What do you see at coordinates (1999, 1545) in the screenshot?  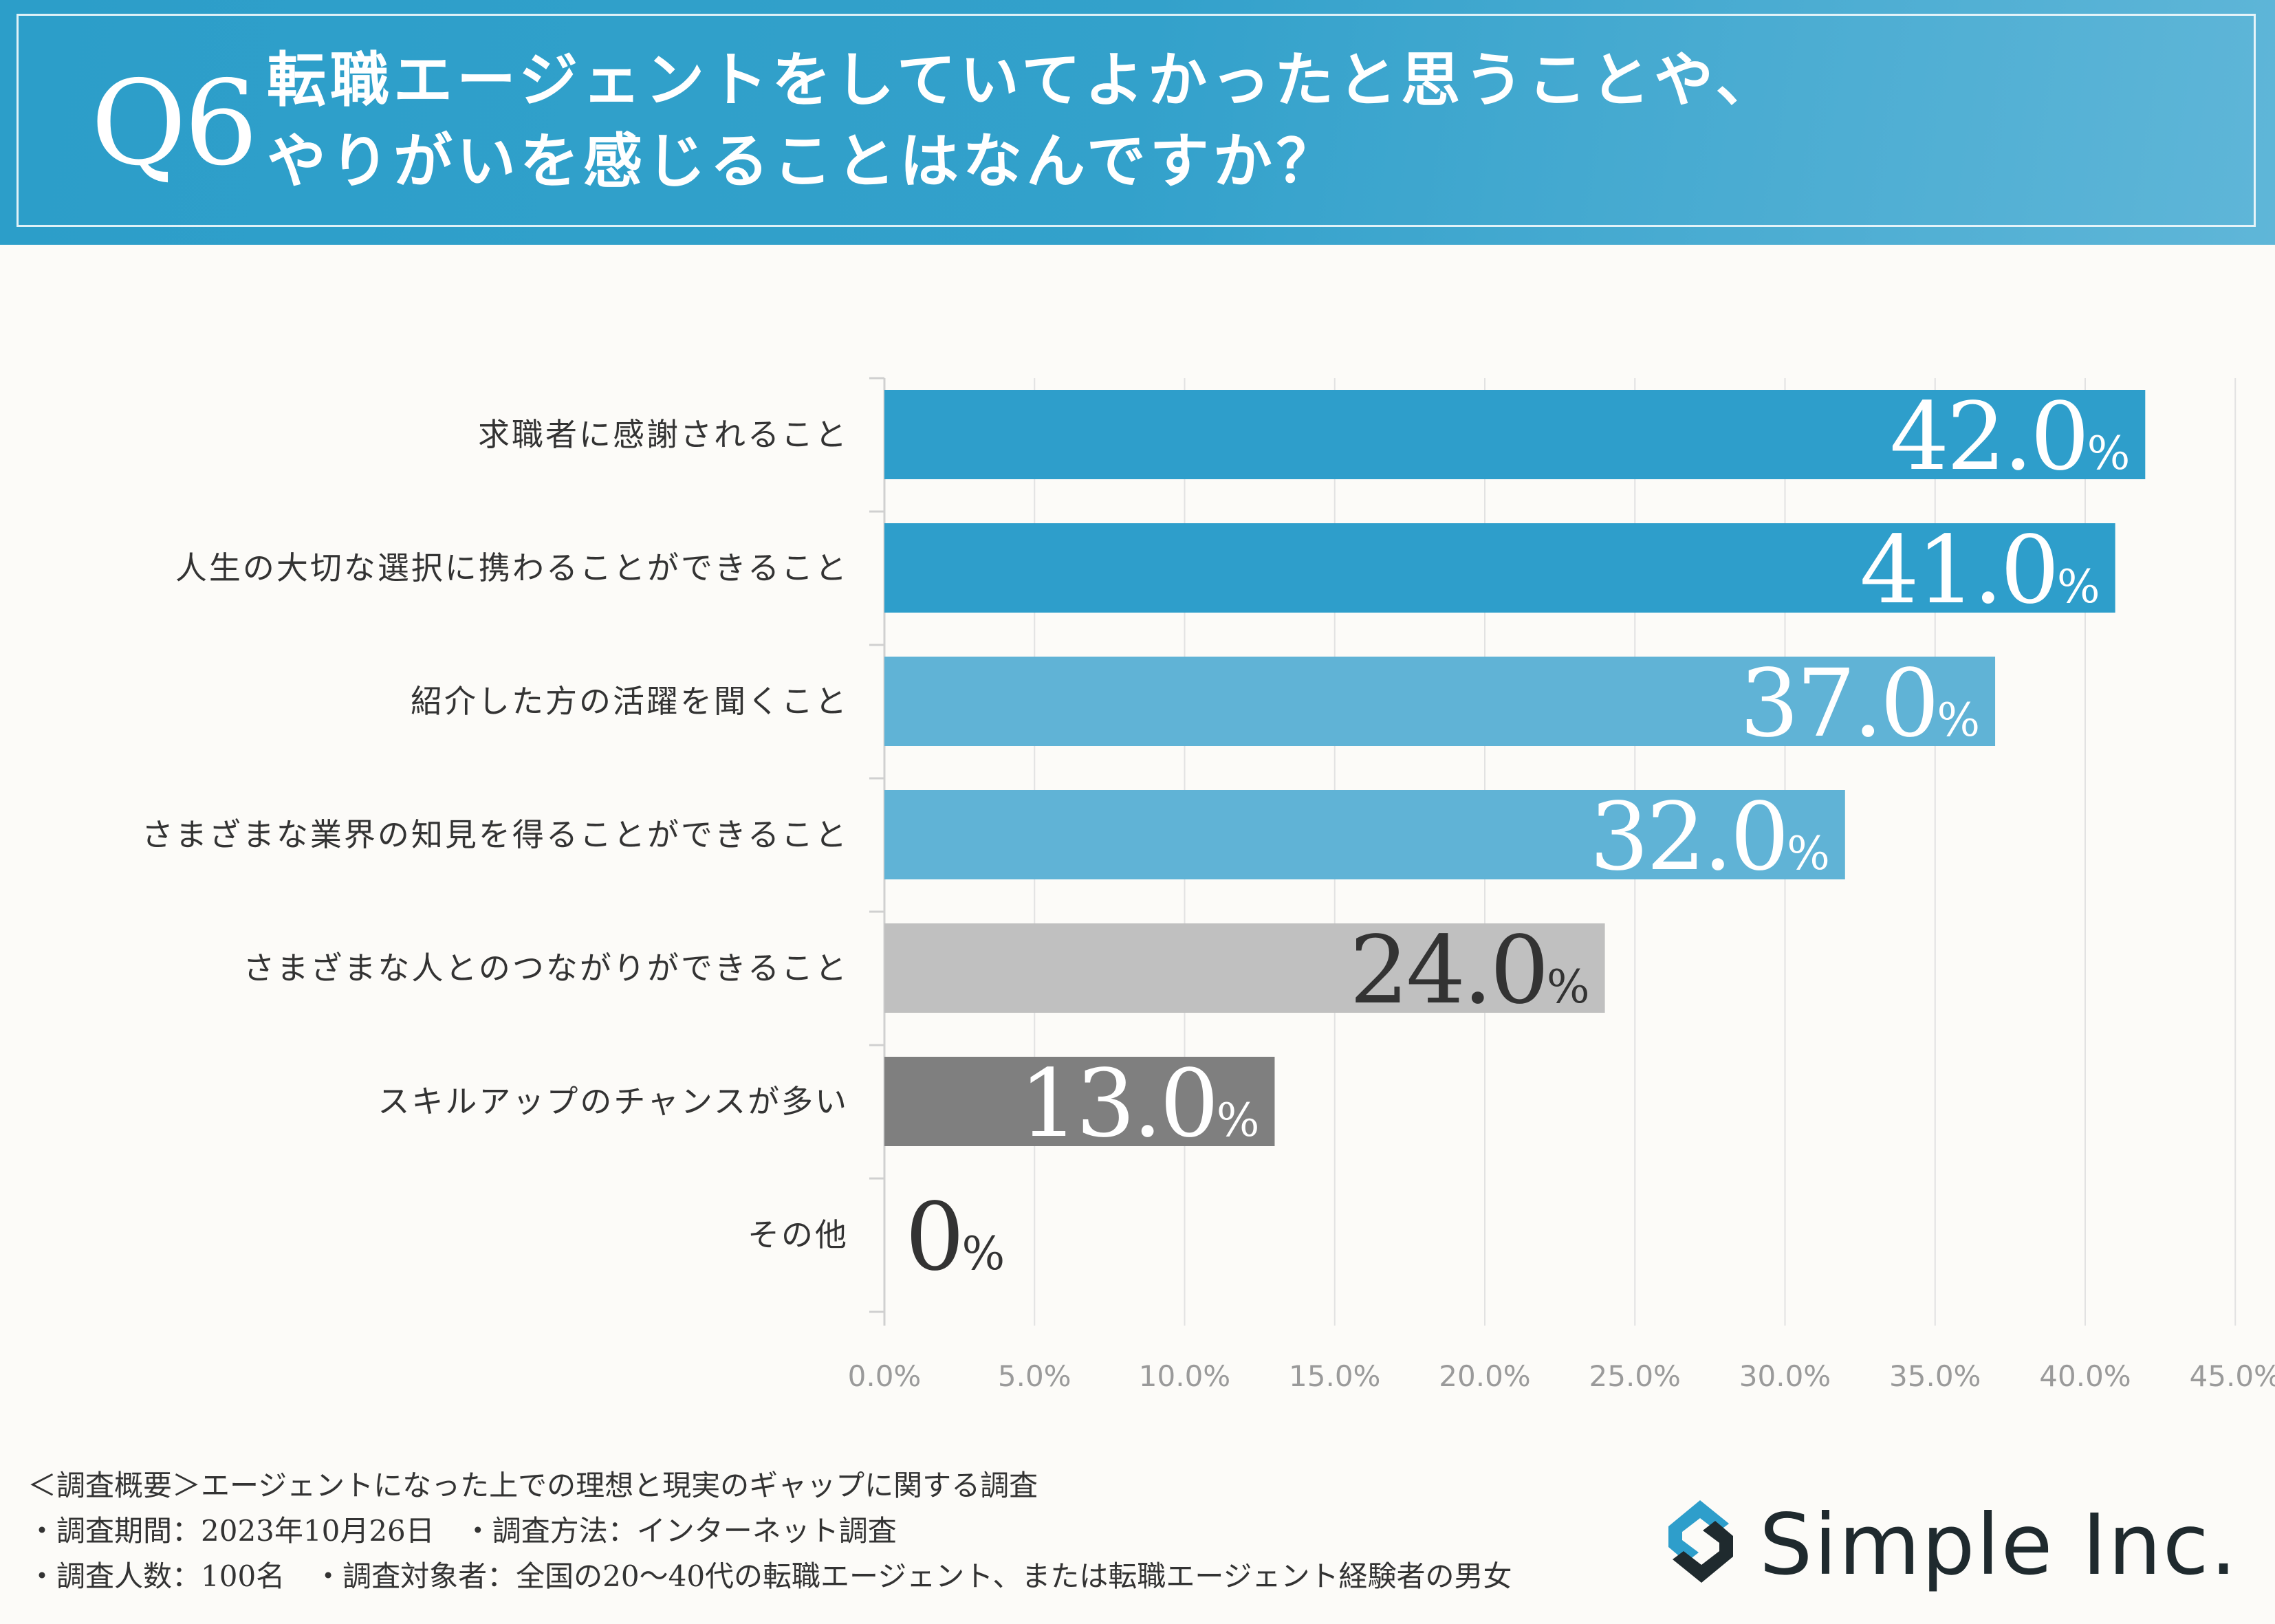 I see `company-name: Simple Inc.` at bounding box center [1999, 1545].